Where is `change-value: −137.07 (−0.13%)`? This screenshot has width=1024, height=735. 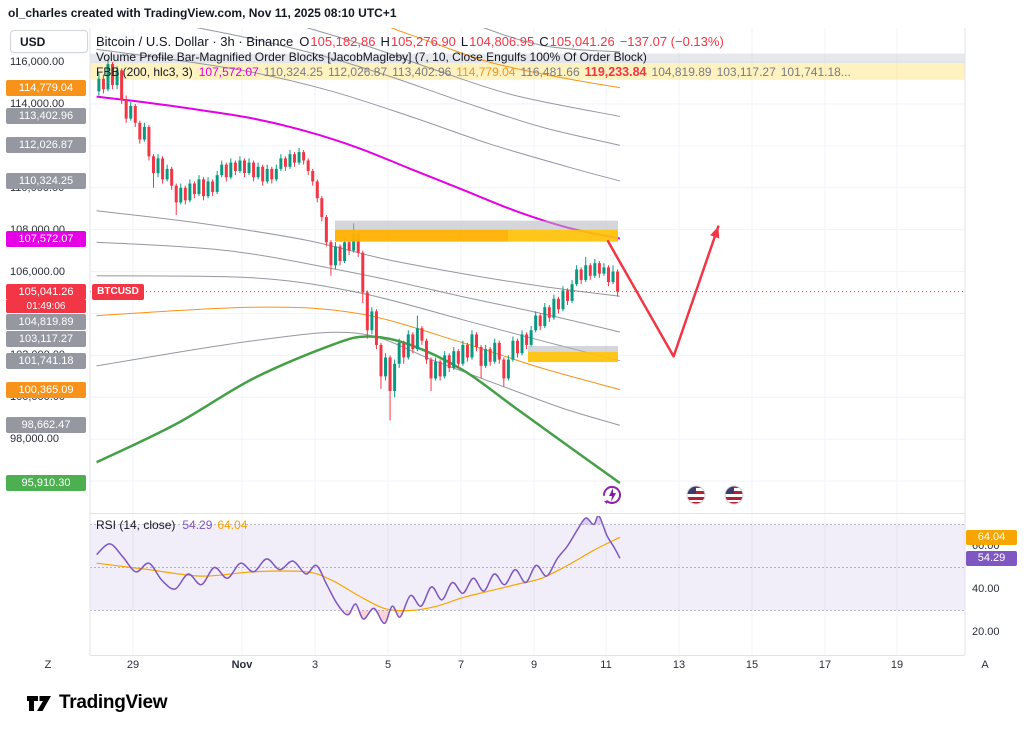 change-value: −137.07 (−0.13%) is located at coordinates (671, 41).